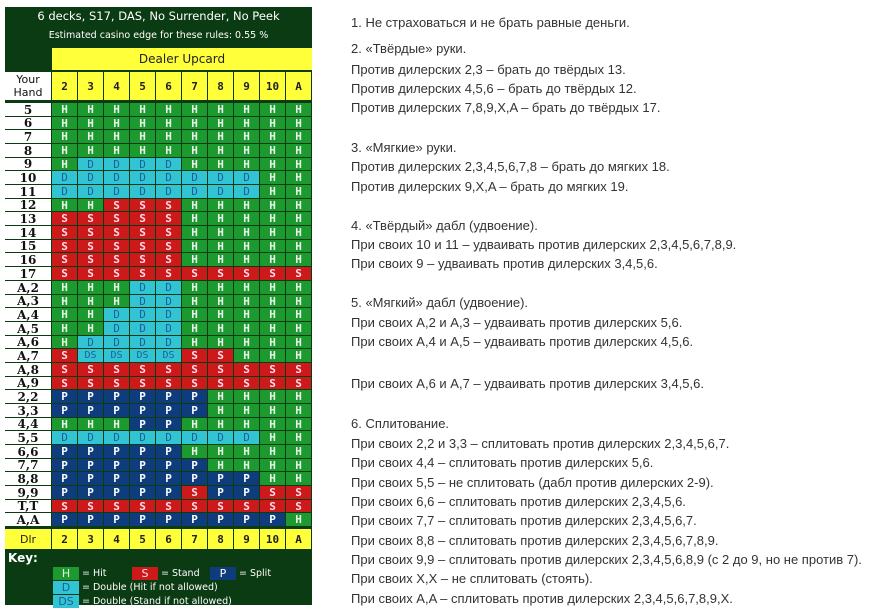 Image resolution: width=879 pixels, height=615 pixels. What do you see at coordinates (28, 137) in the screenshot?
I see `hand-label: 7` at bounding box center [28, 137].